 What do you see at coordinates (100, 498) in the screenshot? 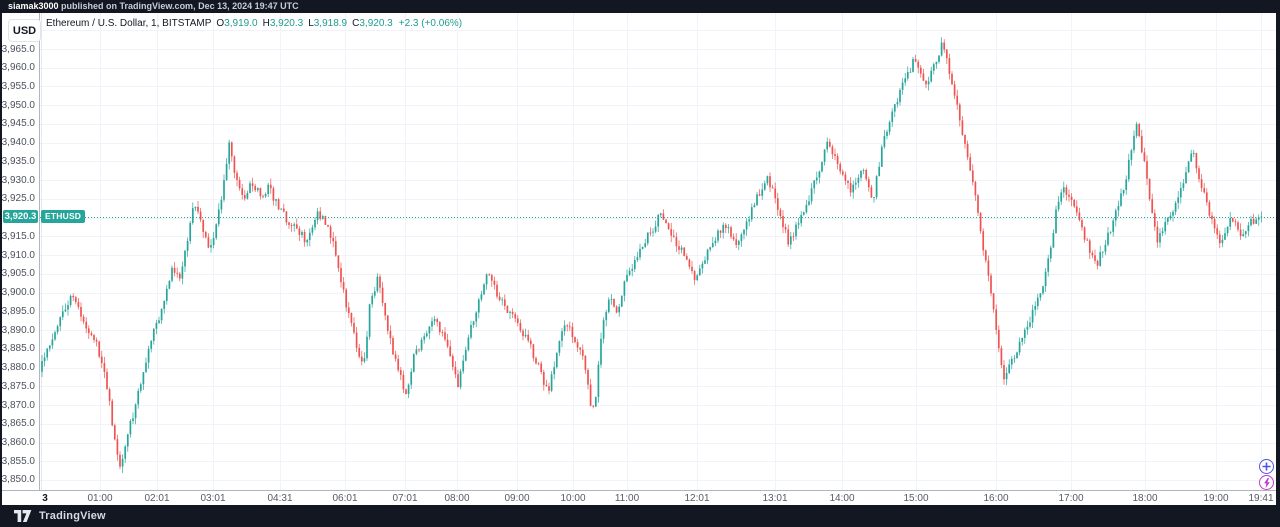
I see `time-axis-label: 01:00` at bounding box center [100, 498].